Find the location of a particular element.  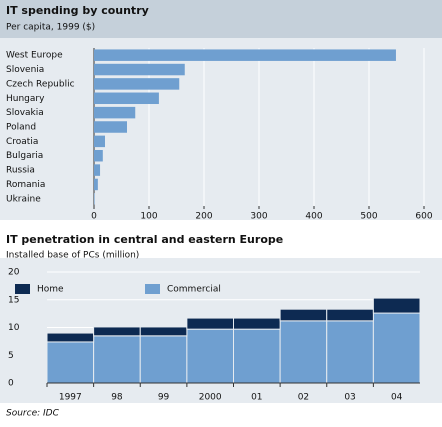

y-tick-label: Bulgaria is located at coordinates (24, 156).